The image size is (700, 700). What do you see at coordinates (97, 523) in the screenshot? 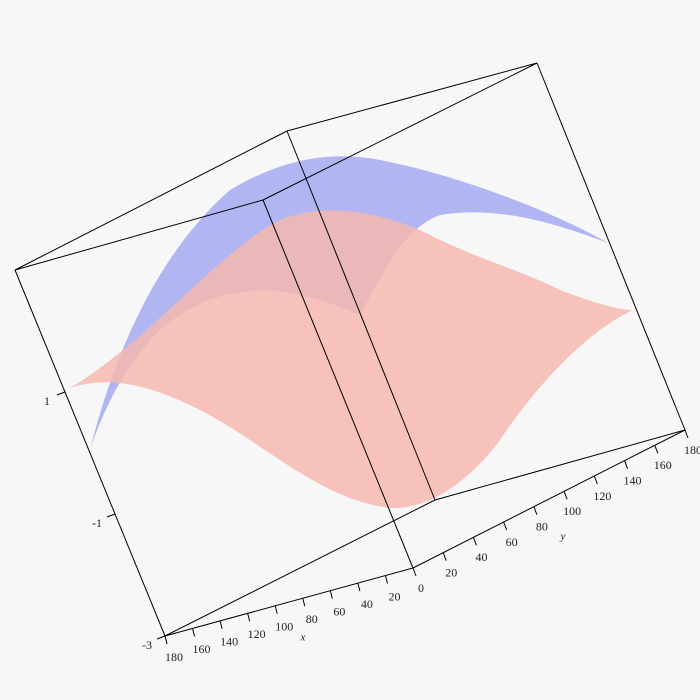
I see `z-tick-label: -1` at bounding box center [97, 523].